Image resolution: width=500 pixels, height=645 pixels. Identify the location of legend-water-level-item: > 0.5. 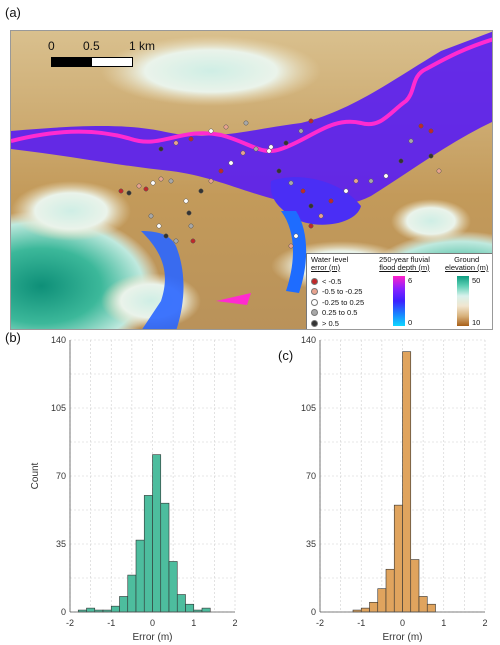
(337, 323).